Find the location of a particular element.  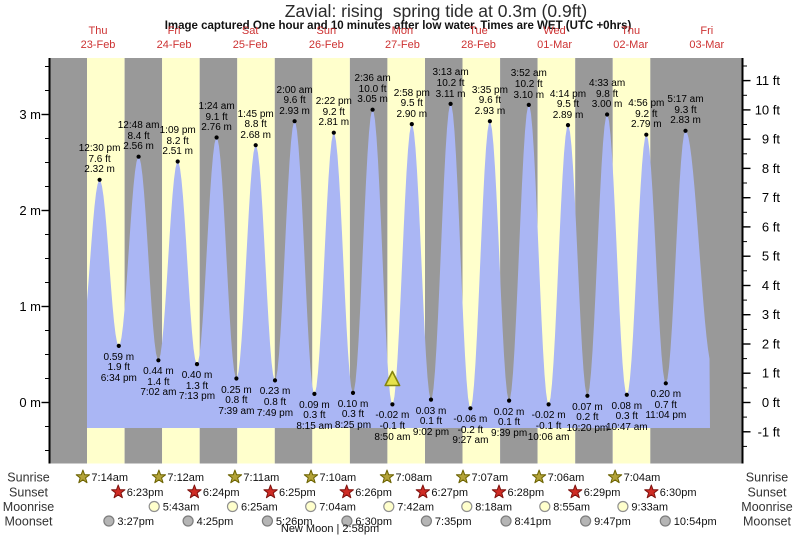

day-name: Mon is located at coordinates (402, 31).